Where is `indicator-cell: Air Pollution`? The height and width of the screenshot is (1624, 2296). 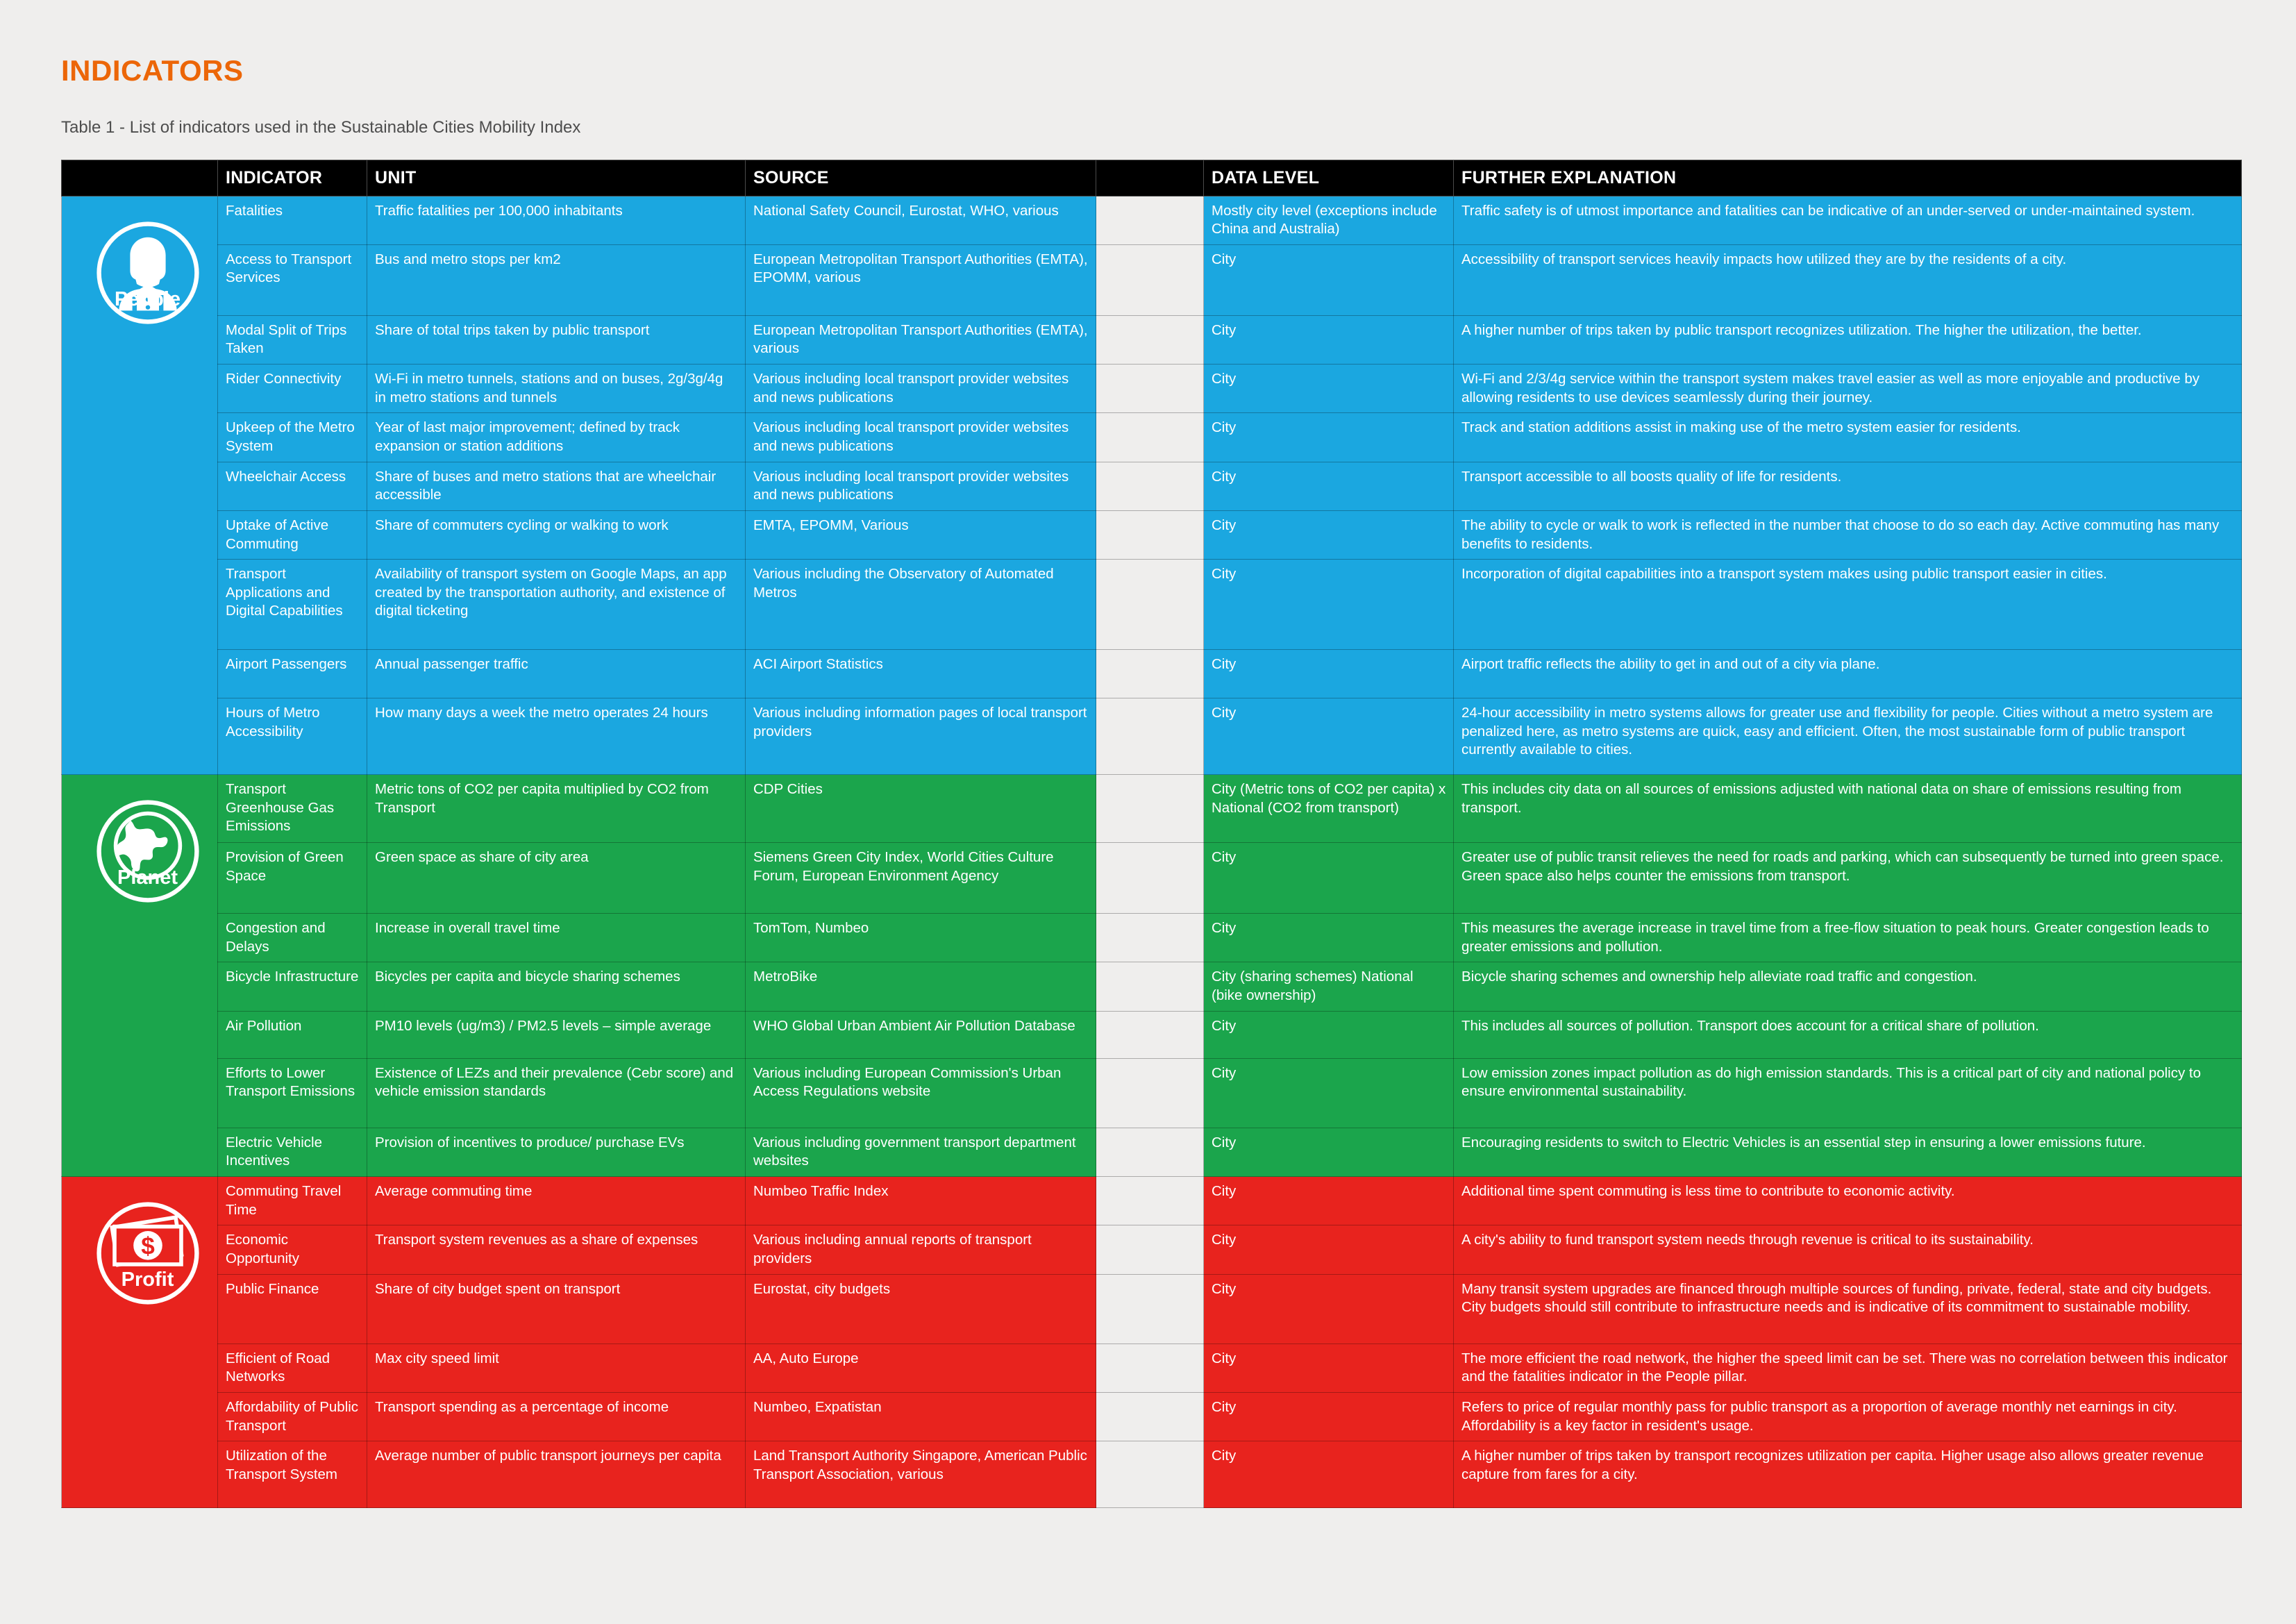
indicator-cell: Air Pollution is located at coordinates (292, 1035).